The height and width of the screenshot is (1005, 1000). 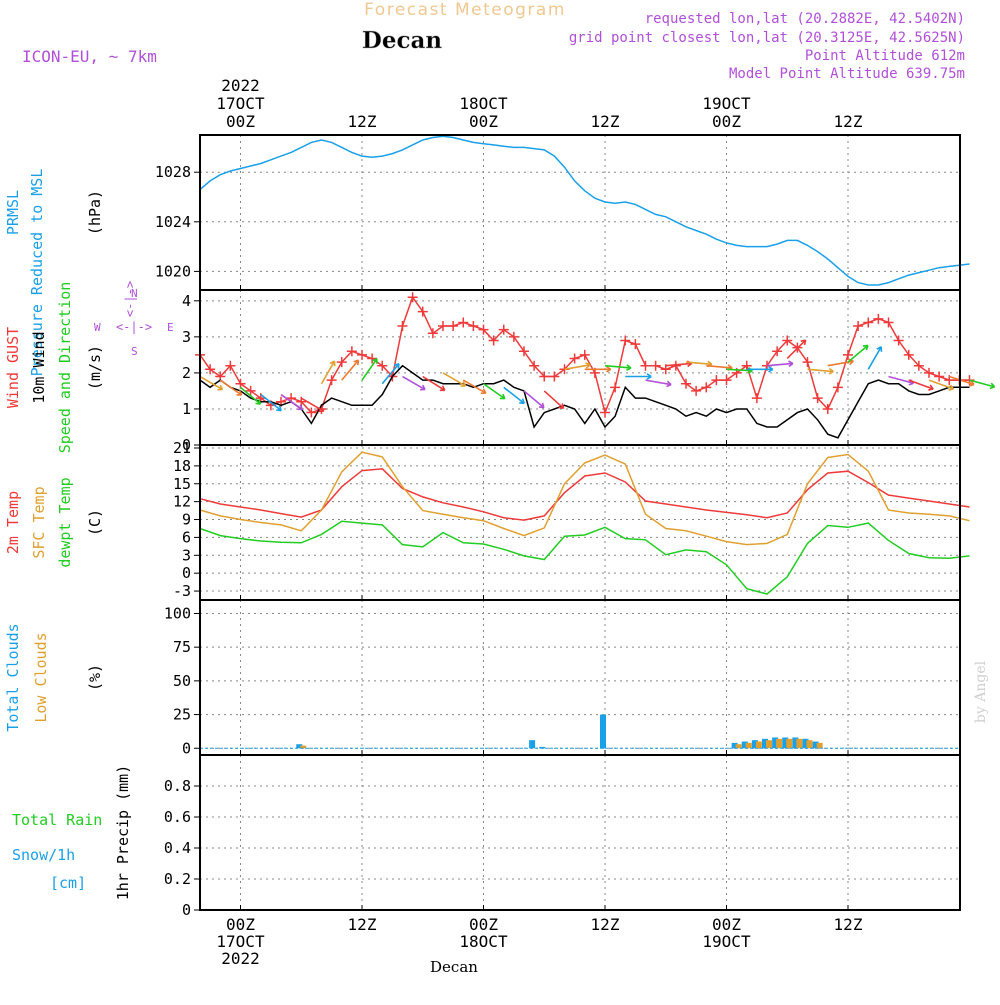 What do you see at coordinates (173, 271) in the screenshot?
I see `y-tick-label: 1020` at bounding box center [173, 271].